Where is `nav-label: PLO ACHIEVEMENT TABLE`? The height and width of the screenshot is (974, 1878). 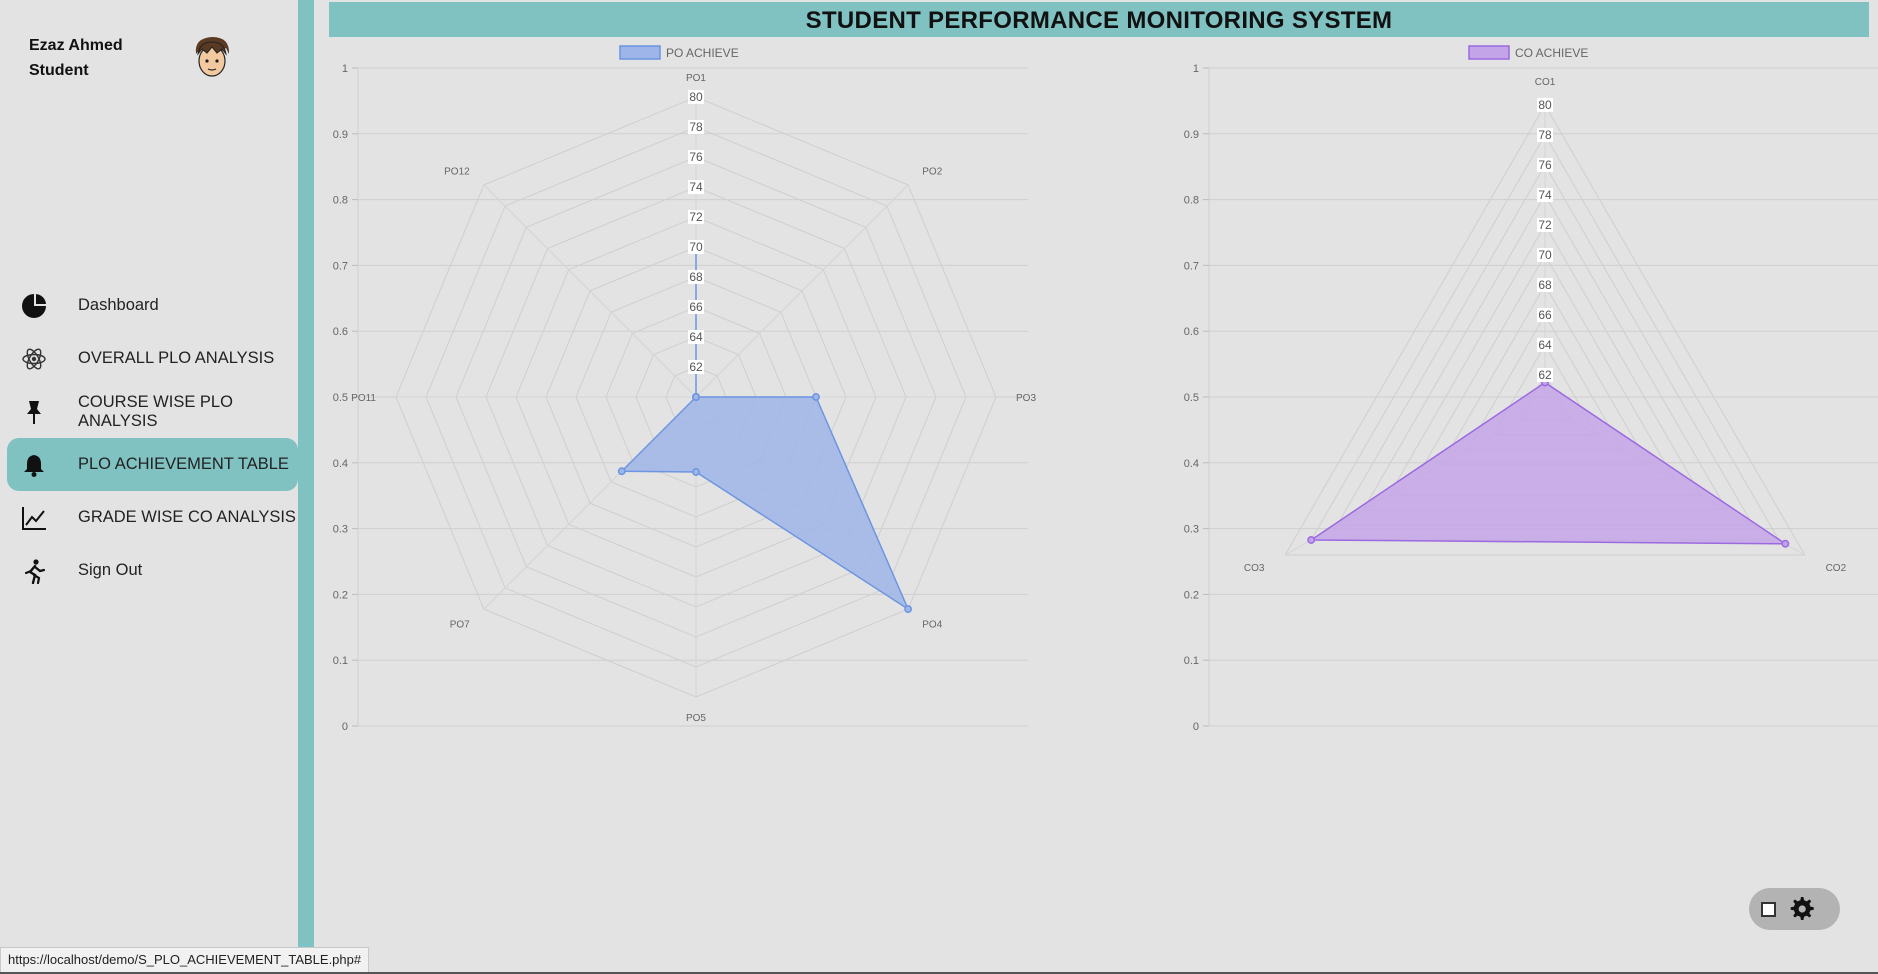 nav-label: PLO ACHIEVEMENT TABLE is located at coordinates (183, 464).